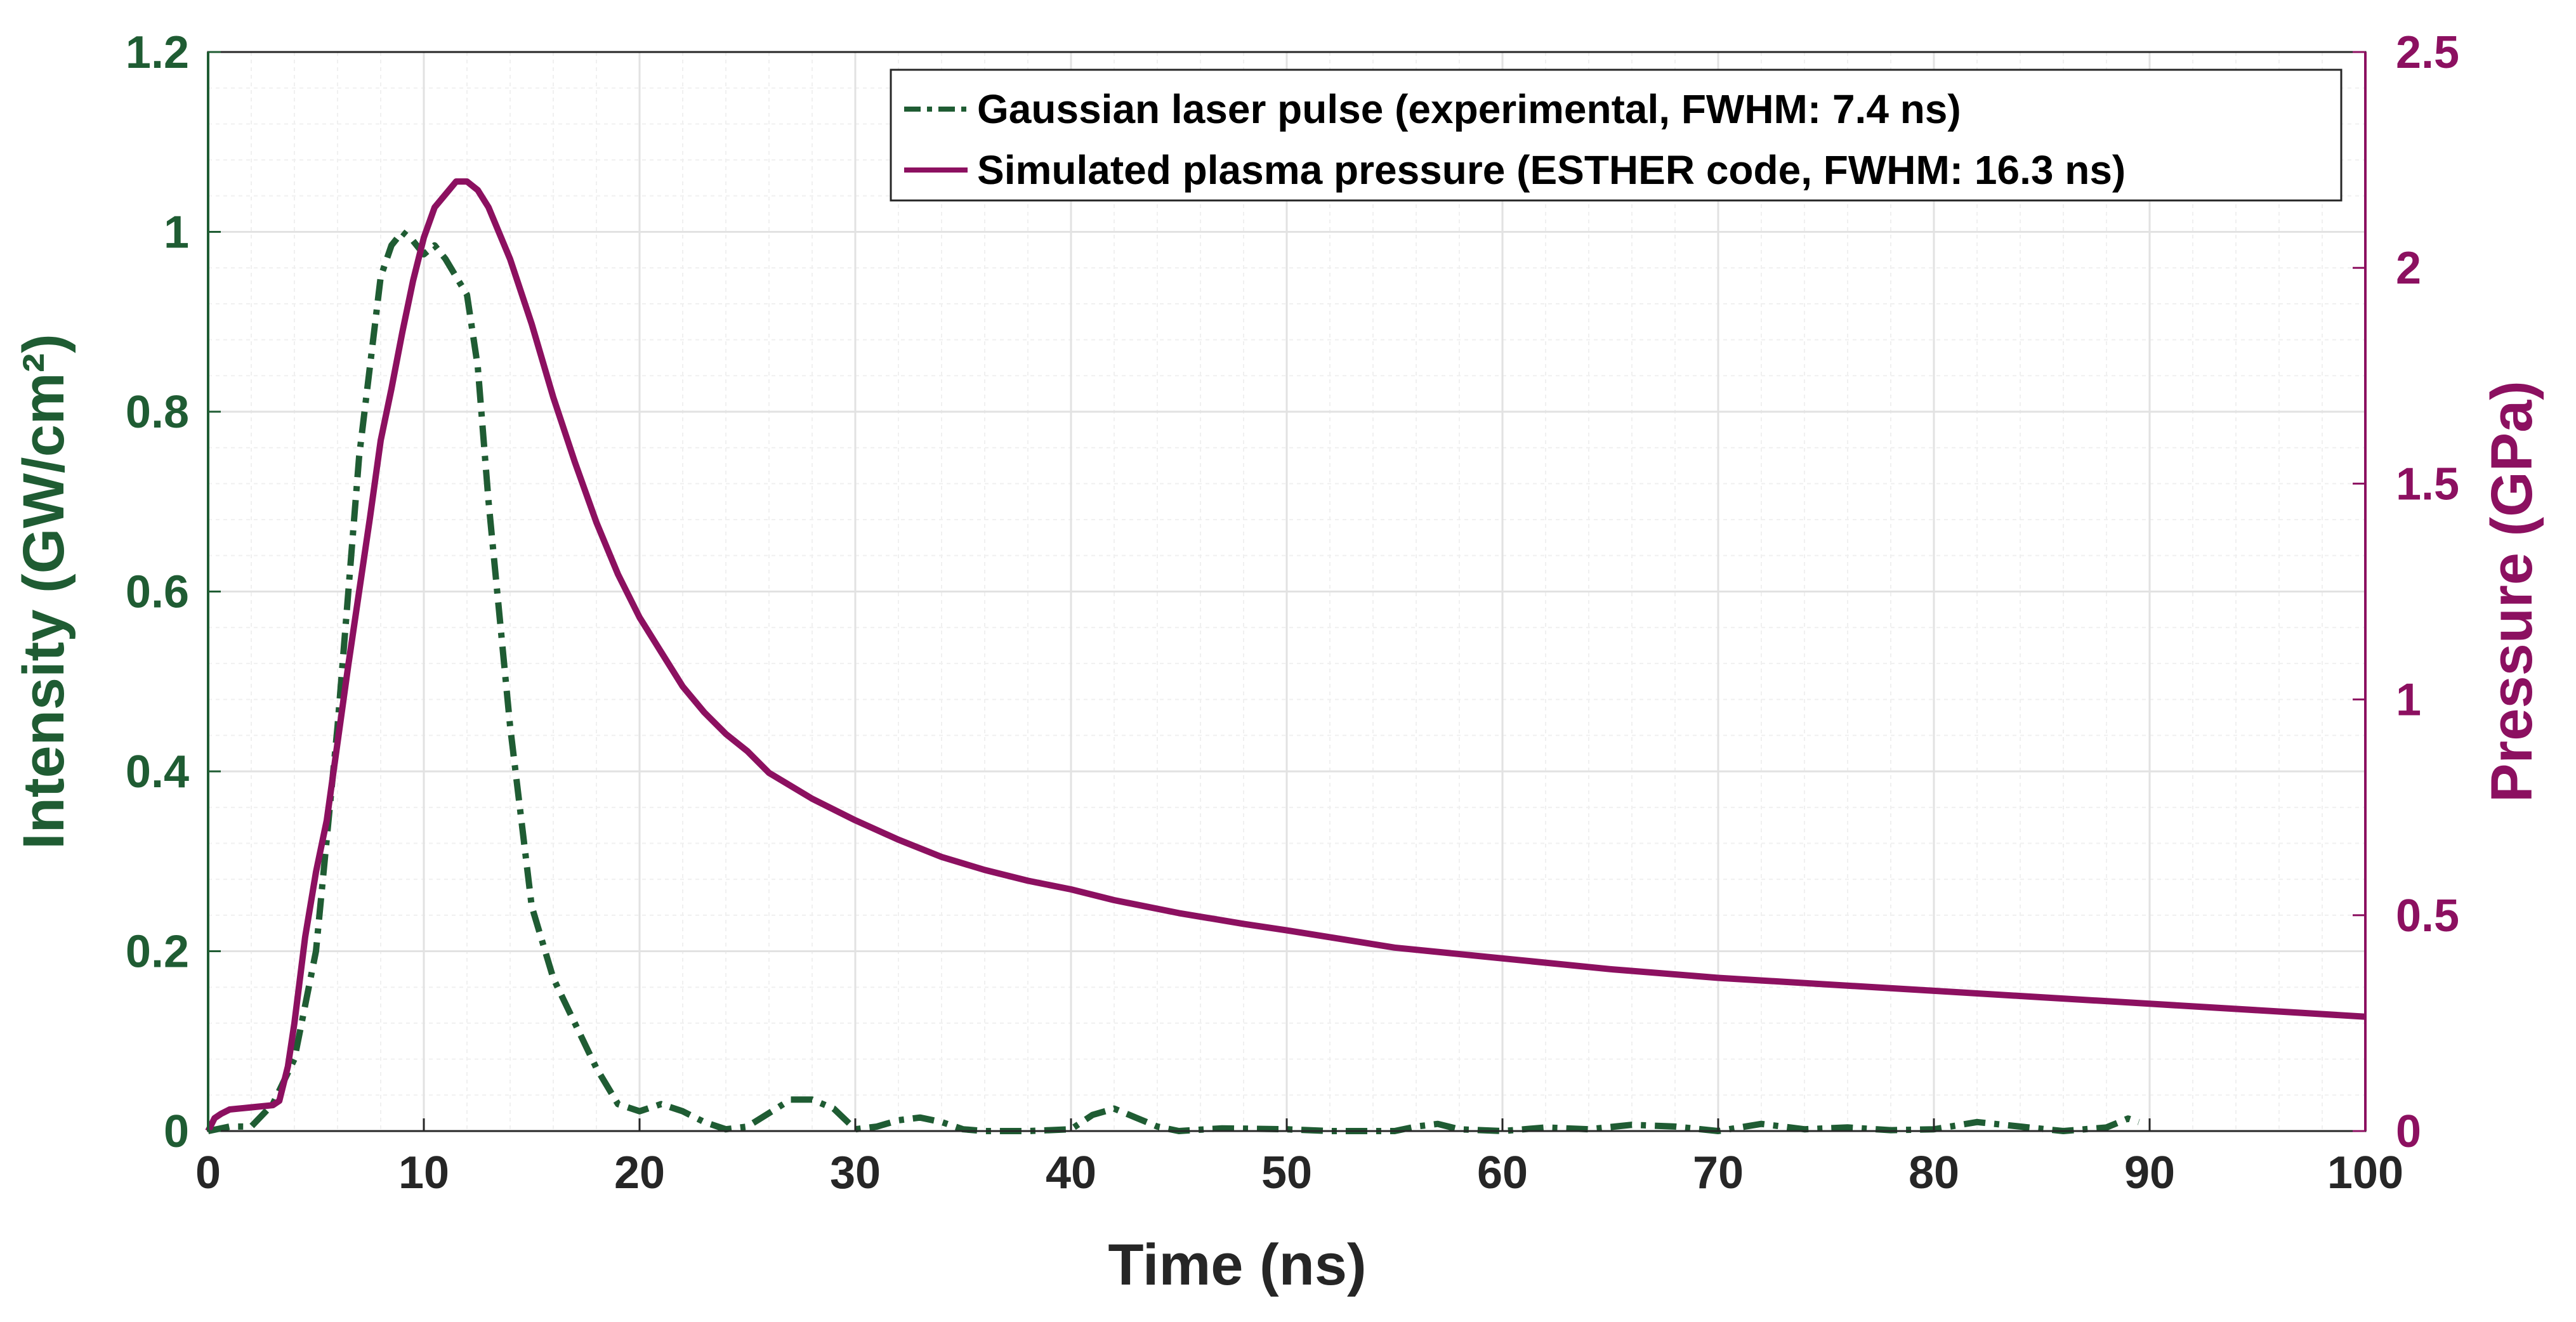 The image size is (2576, 1322). Describe the element at coordinates (176, 232) in the screenshot. I see `left-y-tick-label: 1` at that location.